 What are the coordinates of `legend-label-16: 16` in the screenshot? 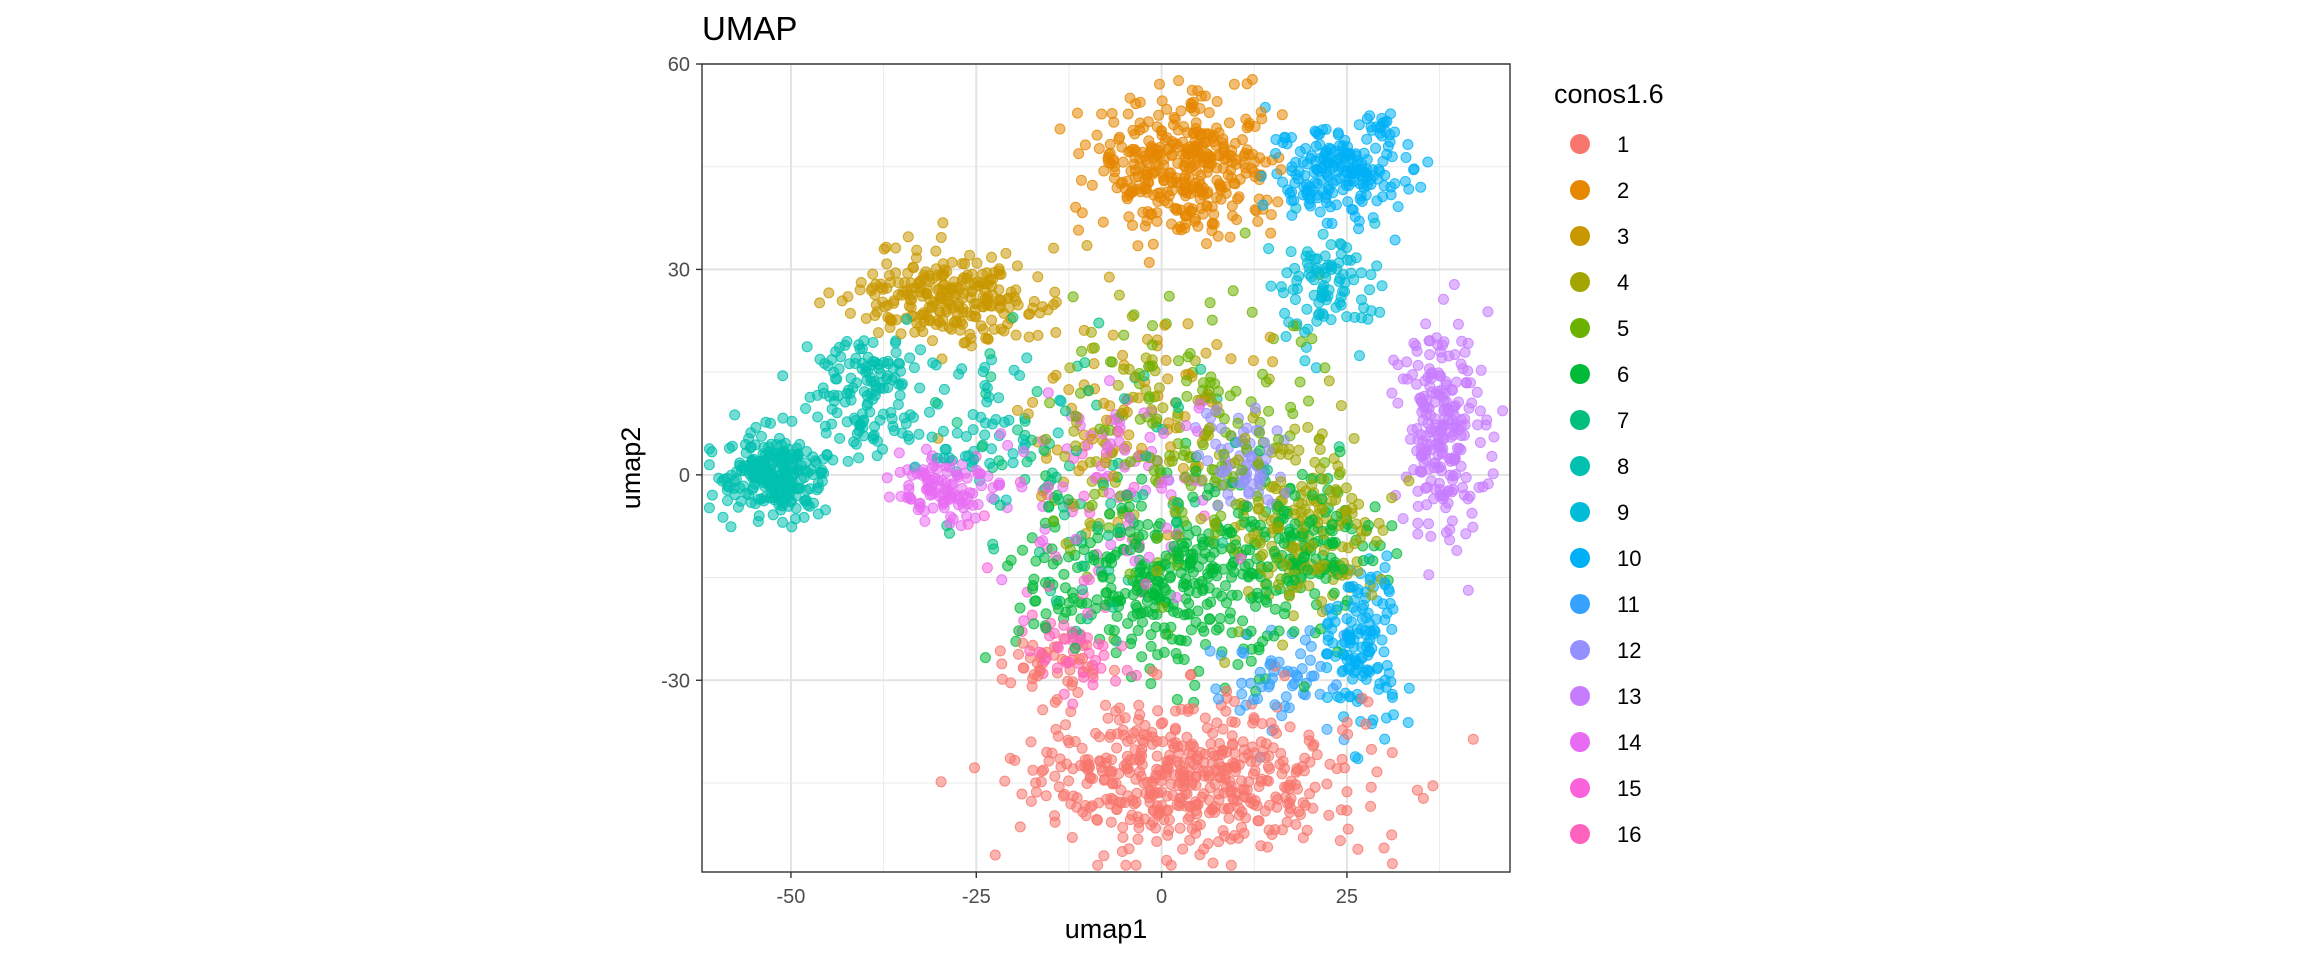 It's located at (1629, 834).